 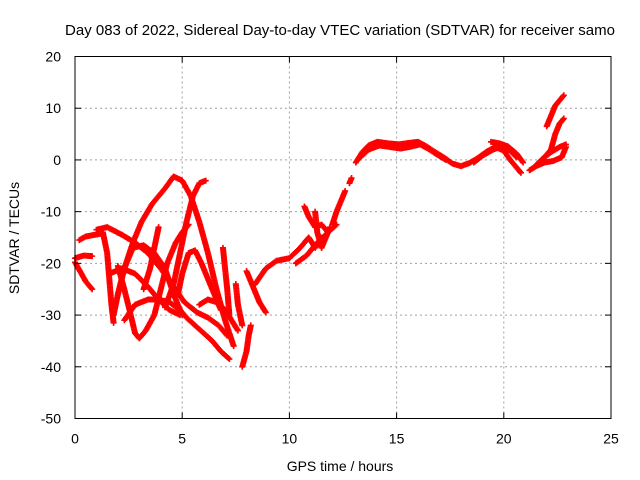 I want to click on y-tick-label: 20, so click(x=53, y=57).